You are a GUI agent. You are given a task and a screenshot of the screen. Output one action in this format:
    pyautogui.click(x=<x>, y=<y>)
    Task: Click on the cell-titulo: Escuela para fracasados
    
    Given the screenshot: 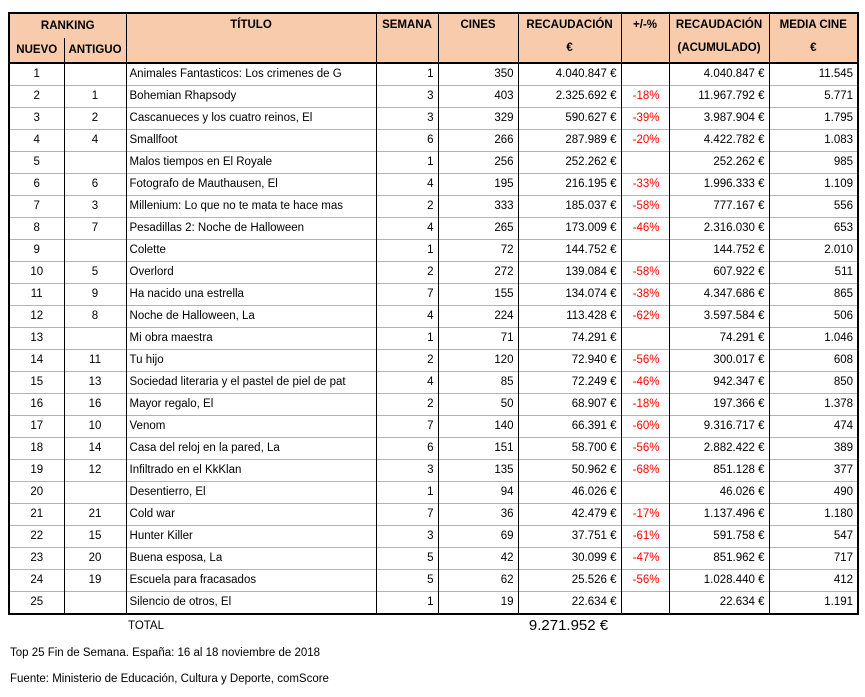 What is the action you would take?
    pyautogui.click(x=251, y=580)
    